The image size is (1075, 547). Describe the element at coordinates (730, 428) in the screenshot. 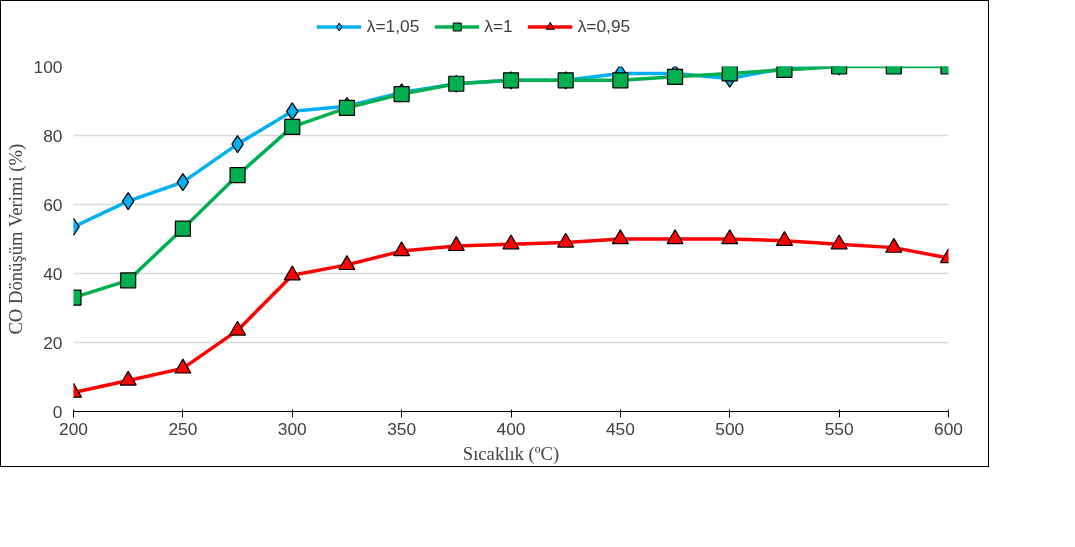

I see `x-tick-label: 500` at that location.